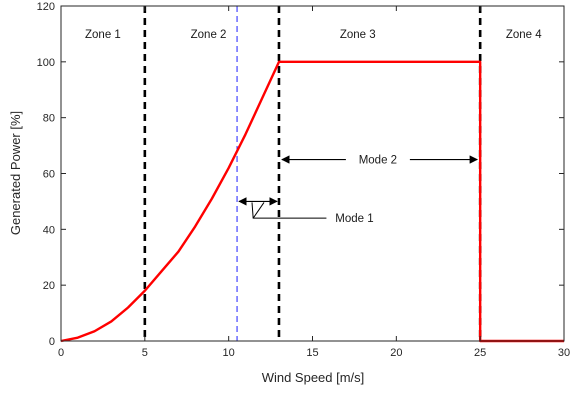 This screenshot has height=394, width=570. I want to click on y-tick-label-80: 80, so click(49, 119).